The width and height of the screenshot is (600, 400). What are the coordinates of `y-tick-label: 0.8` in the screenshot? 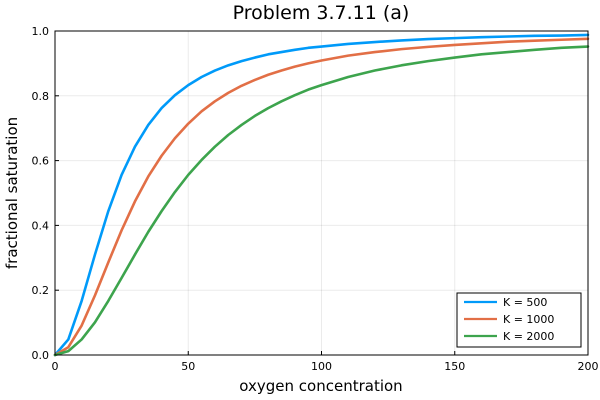 It's located at (41, 96).